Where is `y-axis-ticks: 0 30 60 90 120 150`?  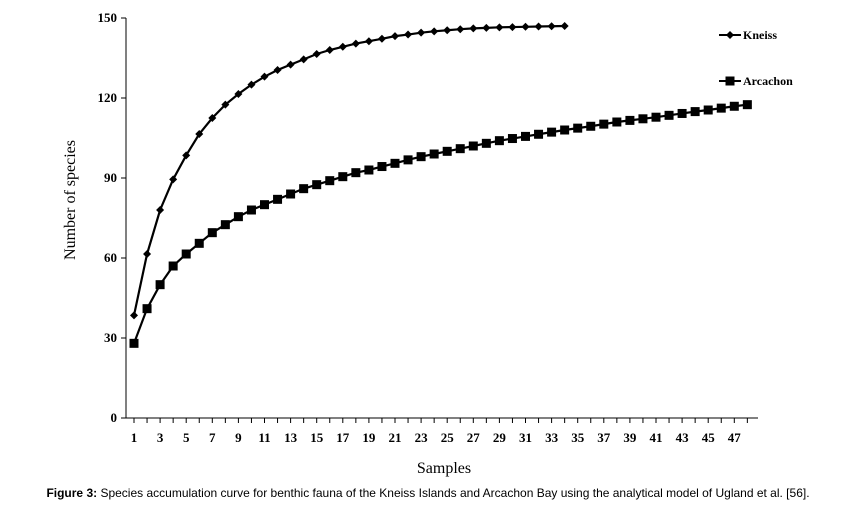 y-axis-ticks: 0 30 60 90 120 150 is located at coordinates (112, 217).